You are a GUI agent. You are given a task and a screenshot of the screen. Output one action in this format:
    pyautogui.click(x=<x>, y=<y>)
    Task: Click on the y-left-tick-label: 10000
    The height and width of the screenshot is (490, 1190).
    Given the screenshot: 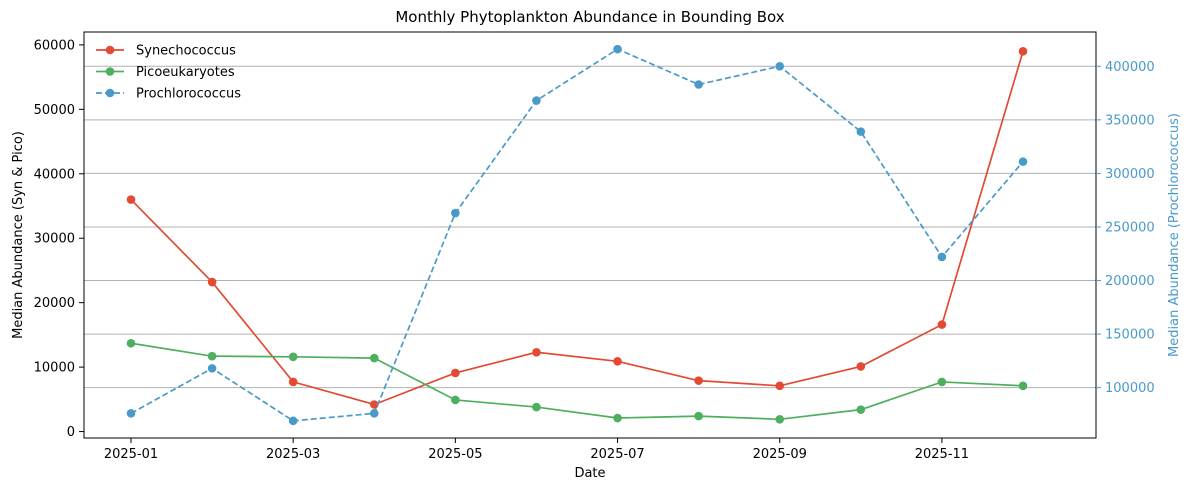 What is the action you would take?
    pyautogui.click(x=54, y=368)
    